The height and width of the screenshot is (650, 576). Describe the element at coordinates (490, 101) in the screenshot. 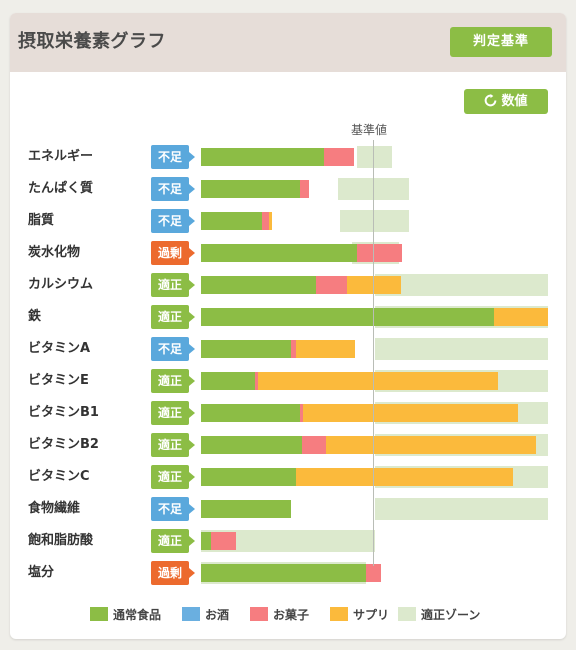

I see `refresh-icon` at that location.